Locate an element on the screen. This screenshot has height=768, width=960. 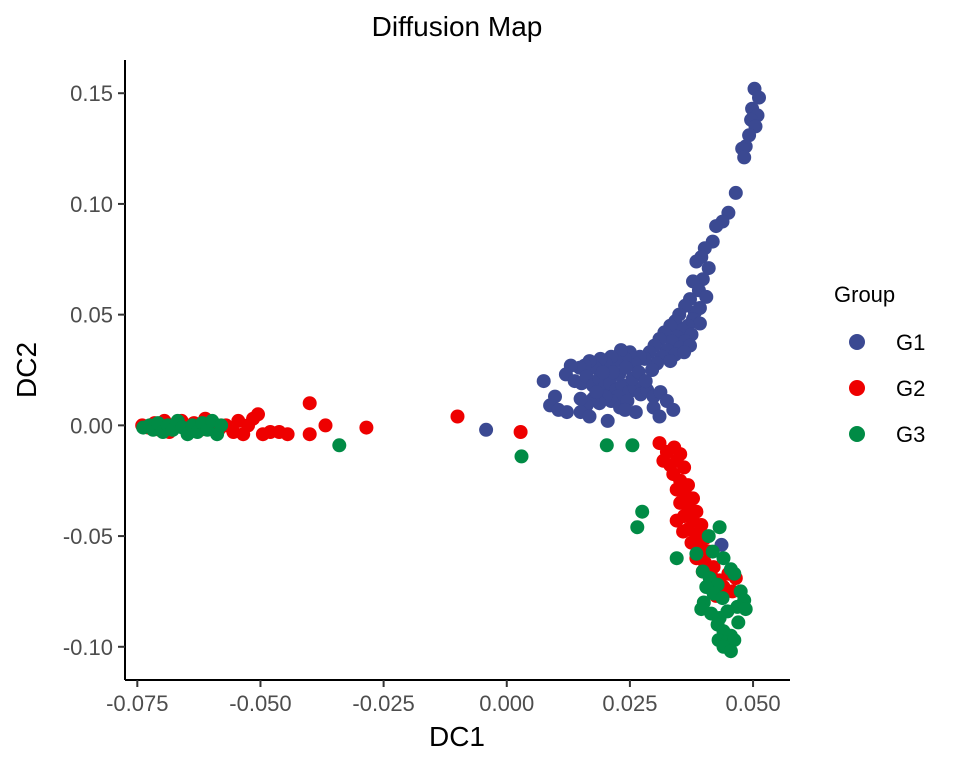
y-tick-label: -0.05 is located at coordinates (88, 536).